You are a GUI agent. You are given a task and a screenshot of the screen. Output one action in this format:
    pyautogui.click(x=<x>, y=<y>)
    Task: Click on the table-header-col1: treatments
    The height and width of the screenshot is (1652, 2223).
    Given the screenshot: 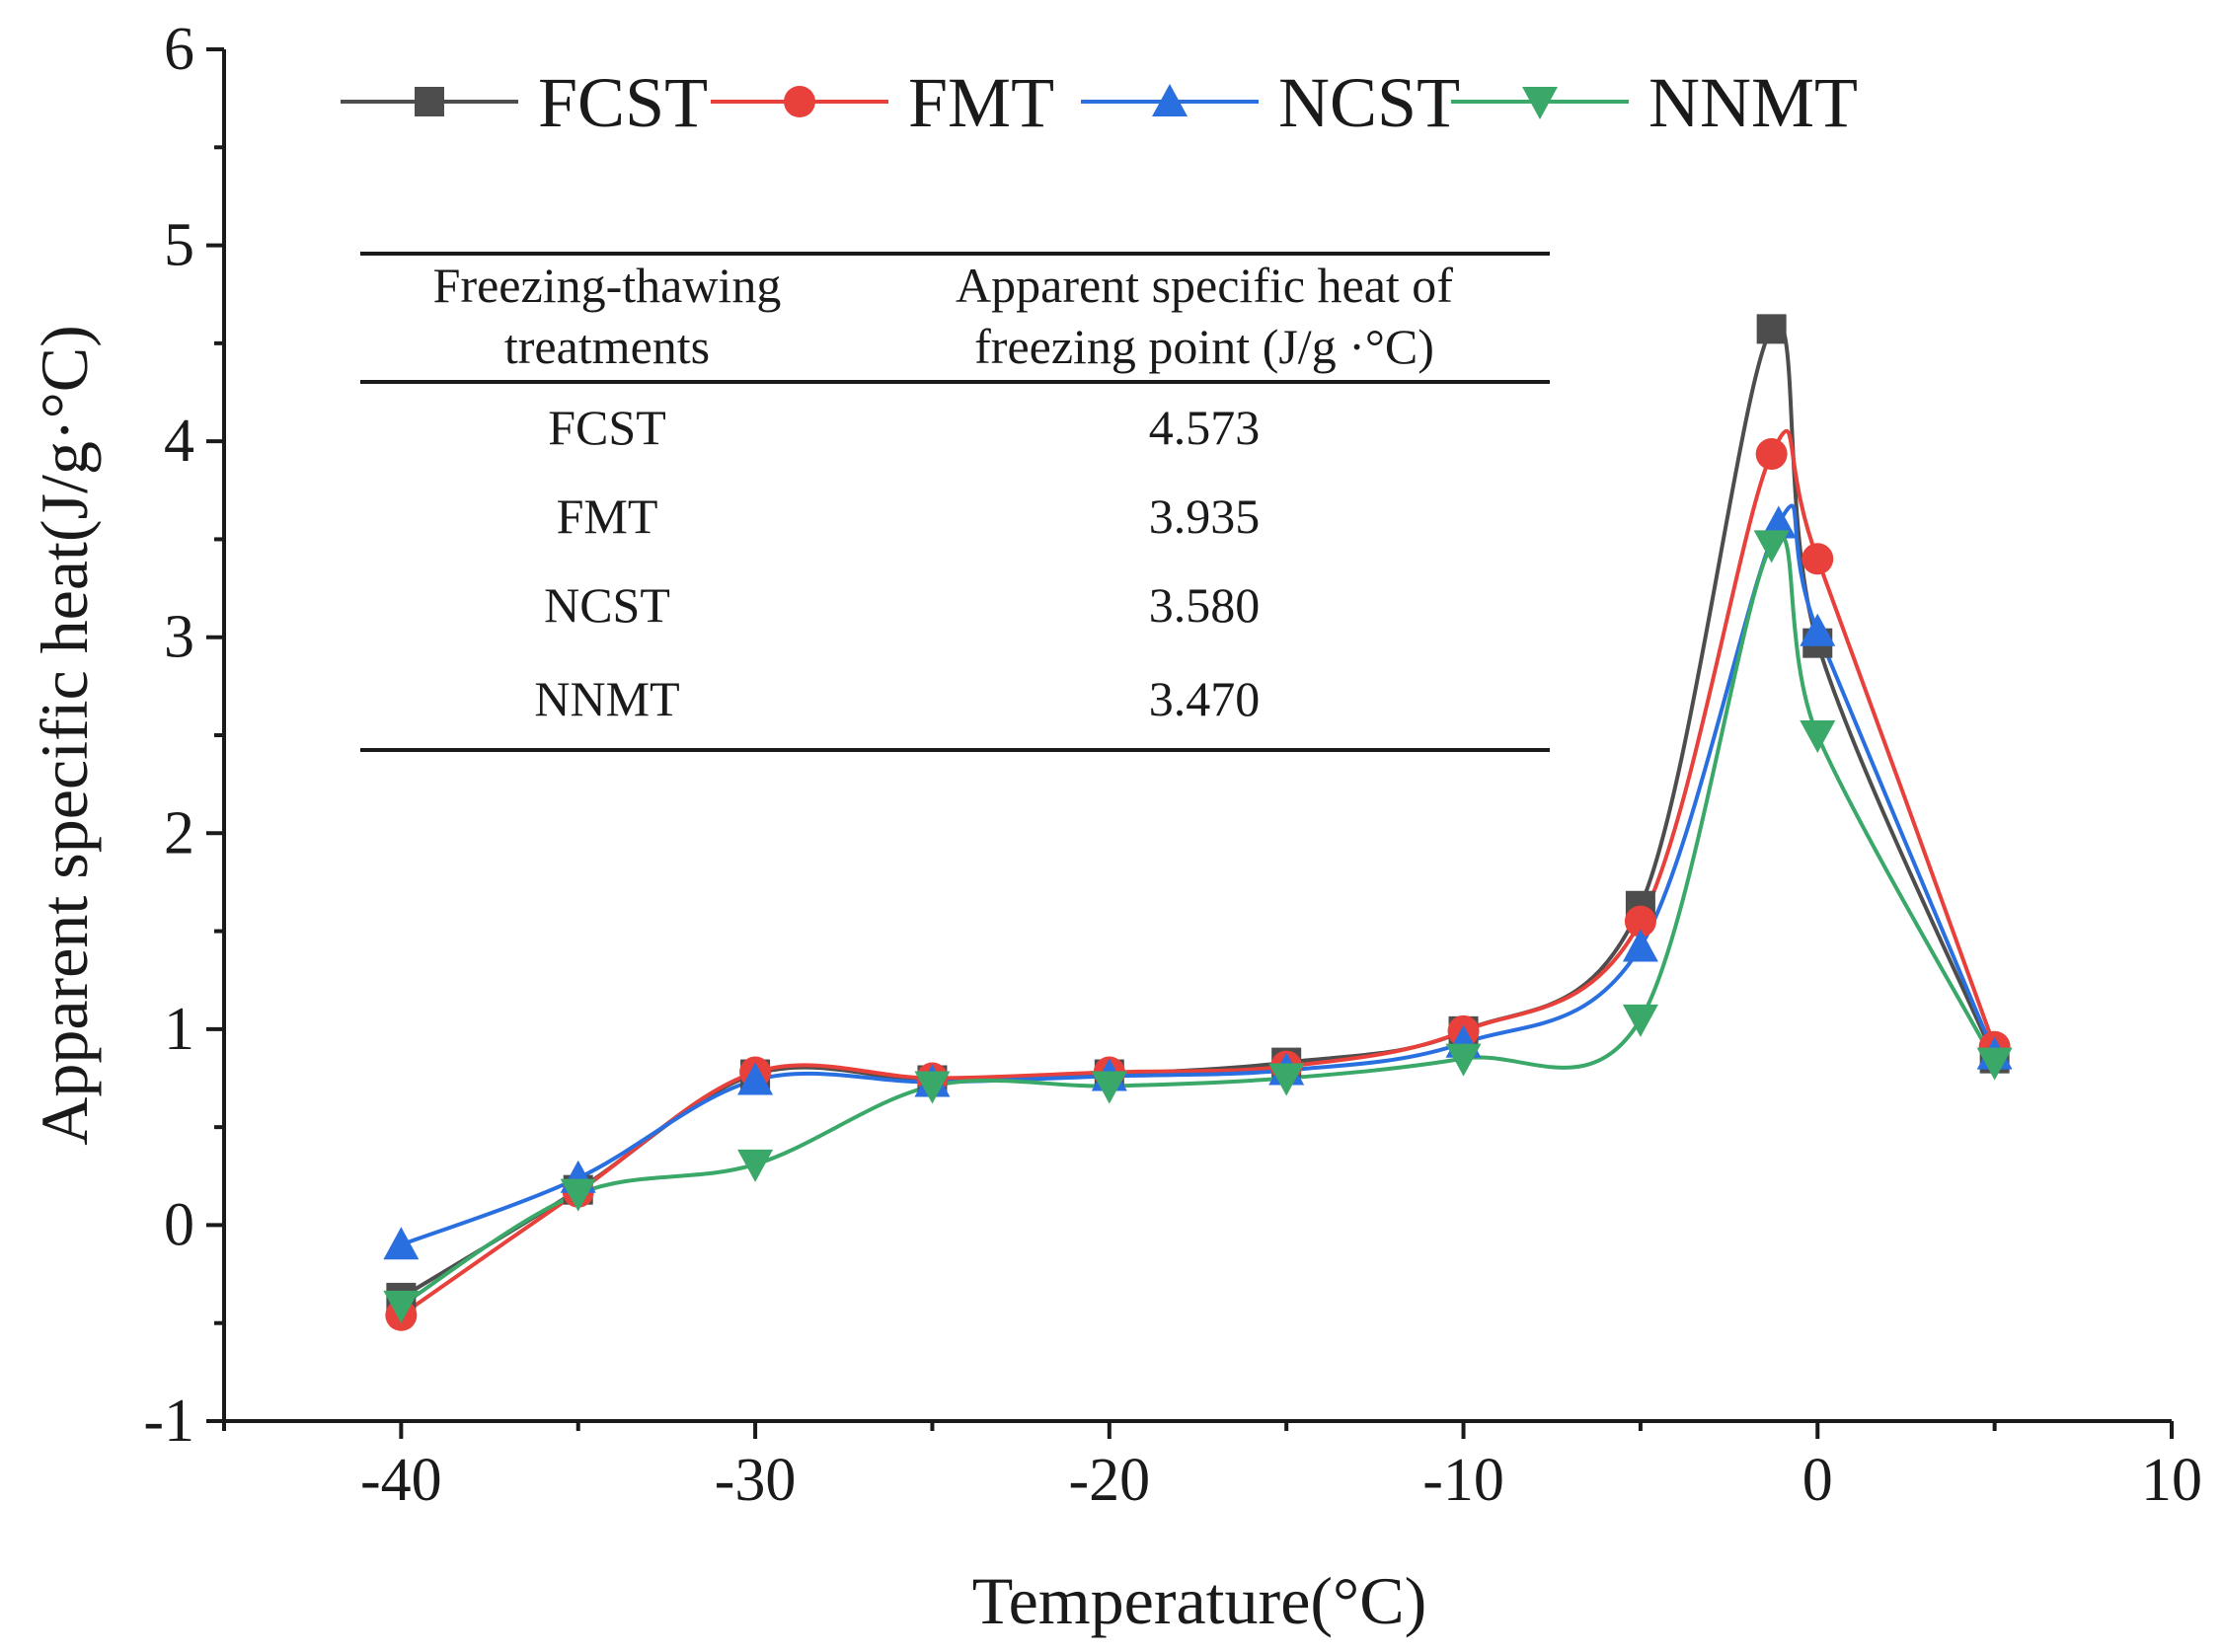 What is the action you would take?
    pyautogui.click(x=607, y=346)
    